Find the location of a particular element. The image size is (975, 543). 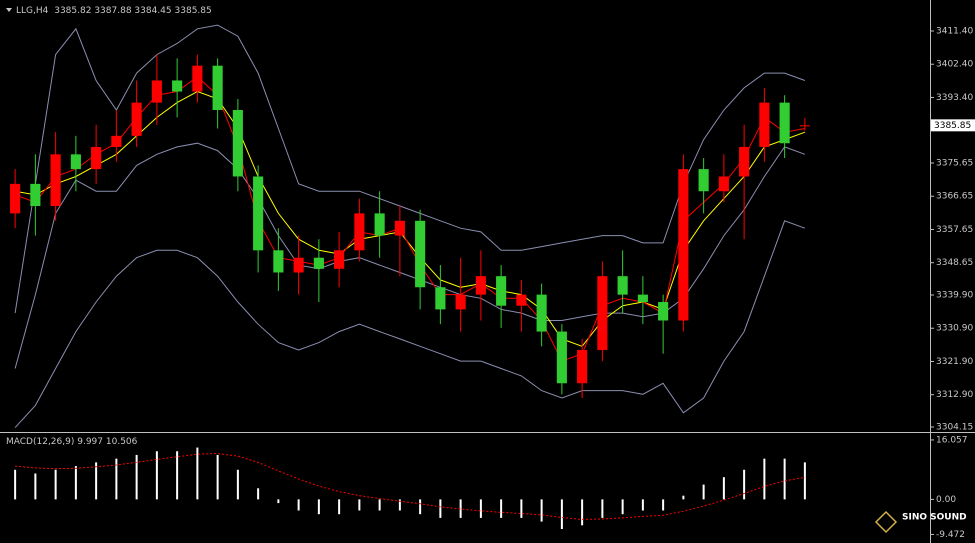

y-tick-label: 3304.15 is located at coordinates (954, 428).